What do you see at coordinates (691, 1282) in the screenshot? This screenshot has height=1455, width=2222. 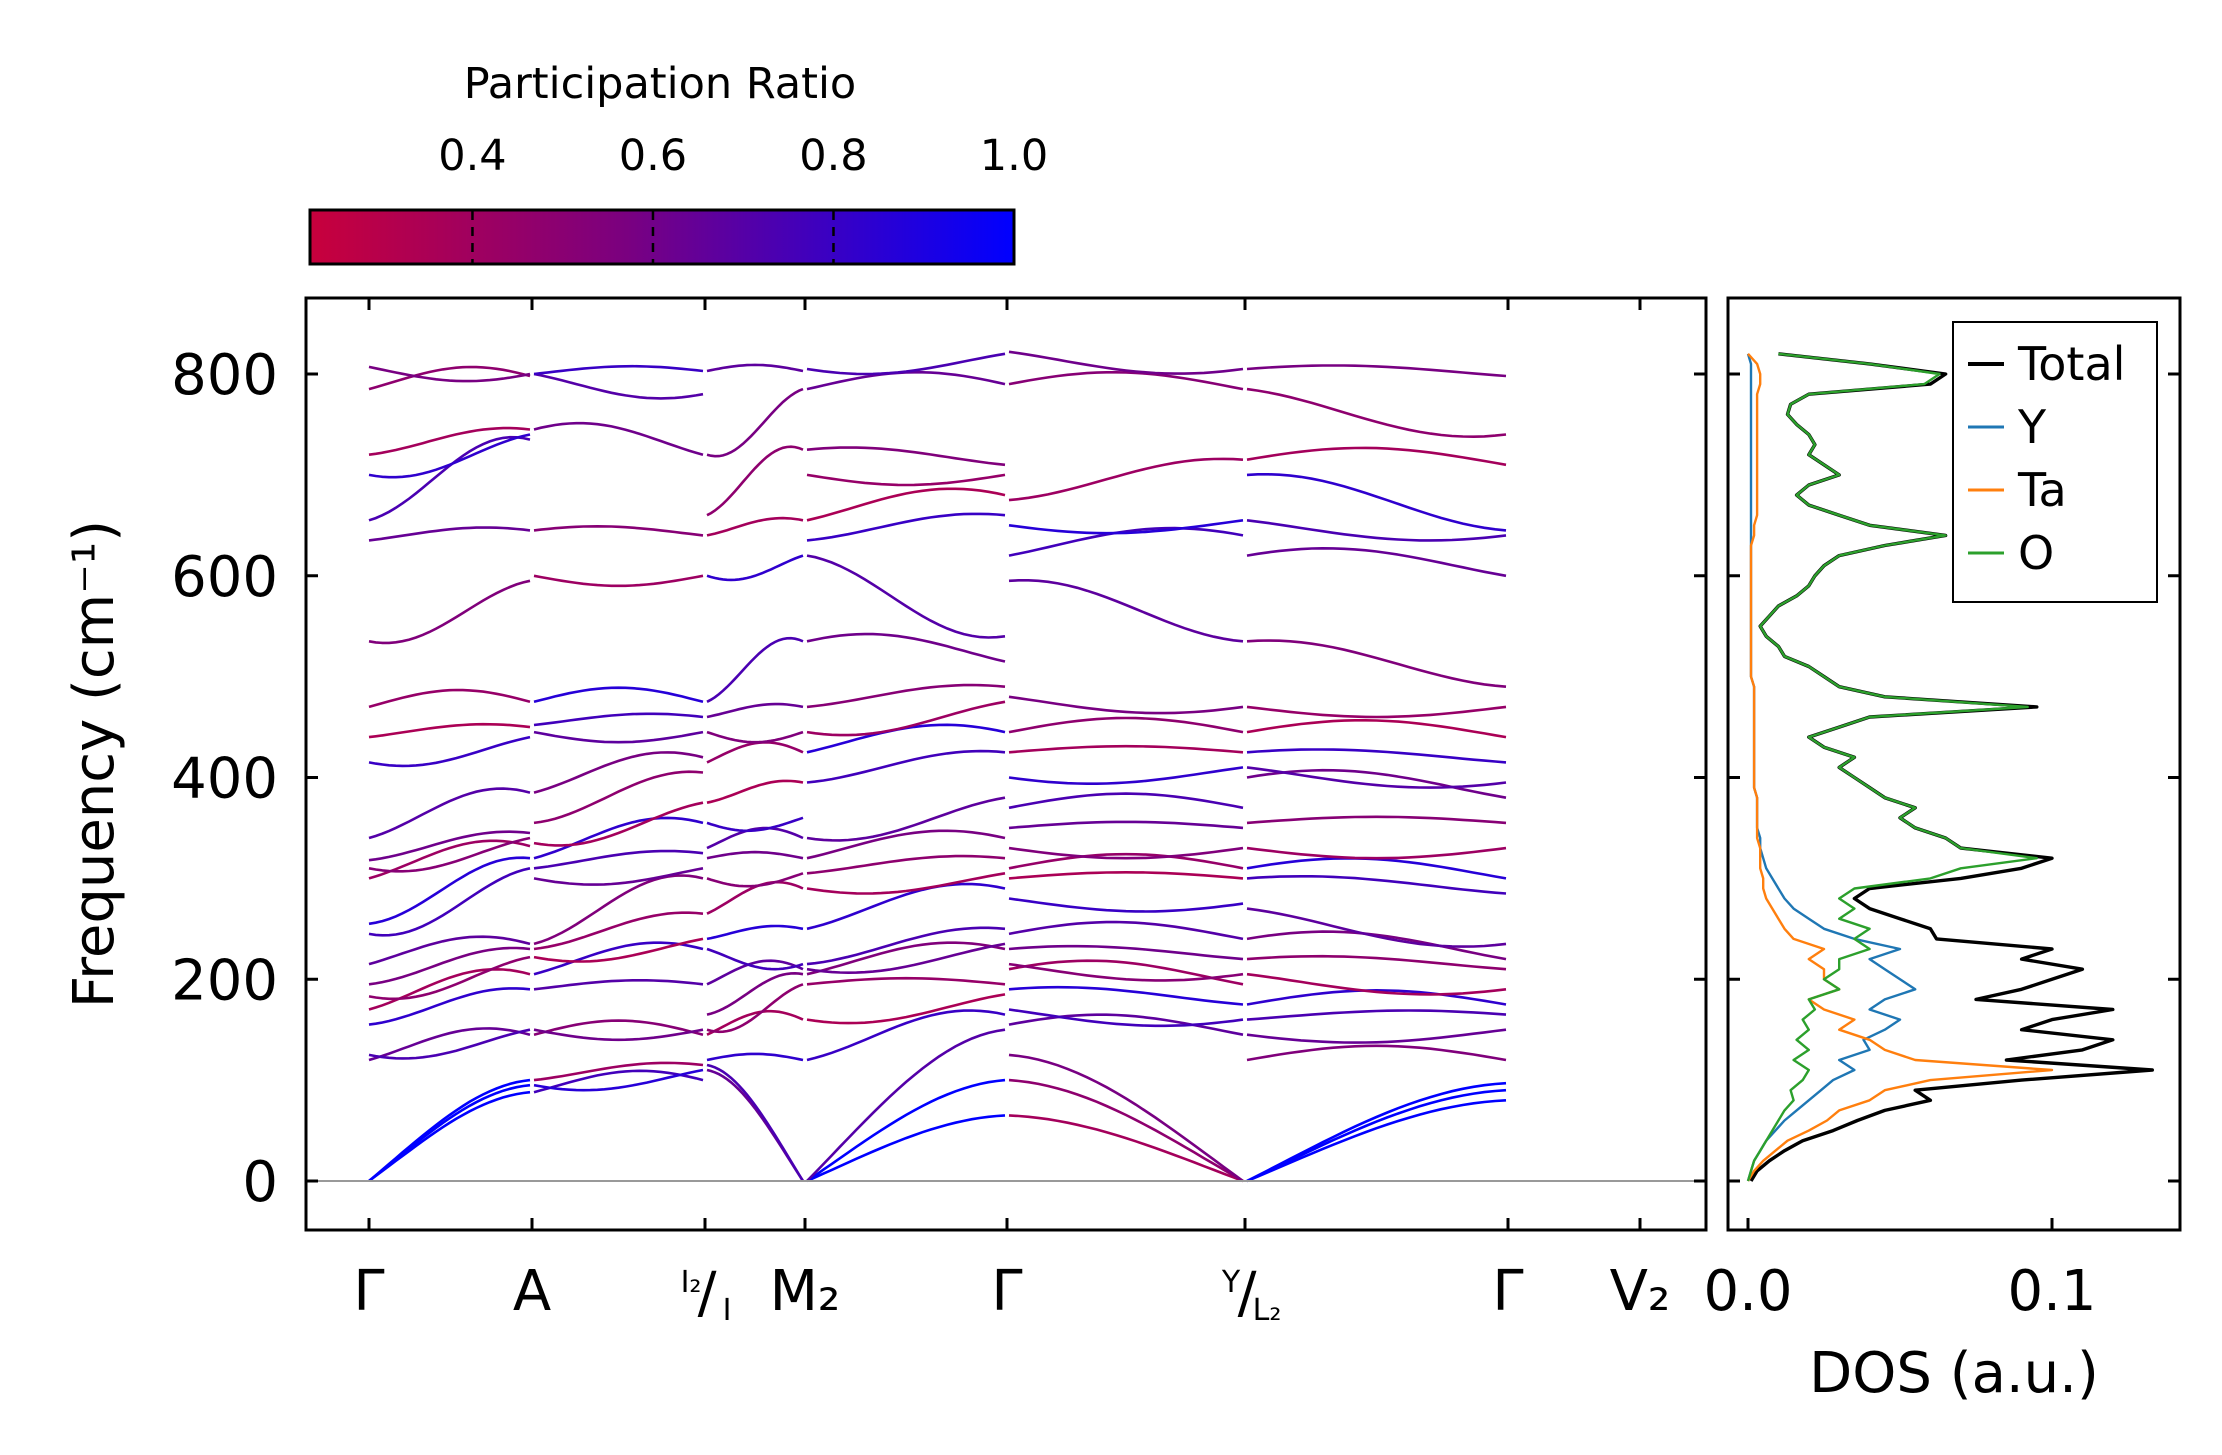 I see `svg-text: I₂` at bounding box center [691, 1282].